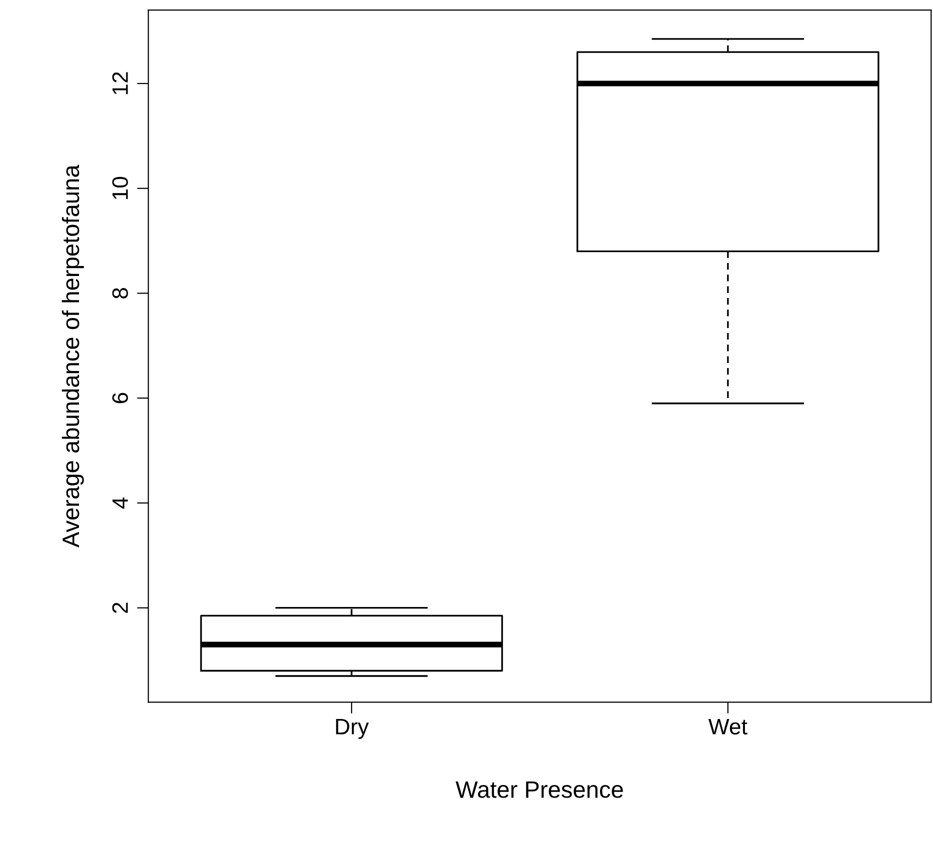 Image resolution: width=933 pixels, height=842 pixels. I want to click on y-tick-label: 2, so click(120, 607).